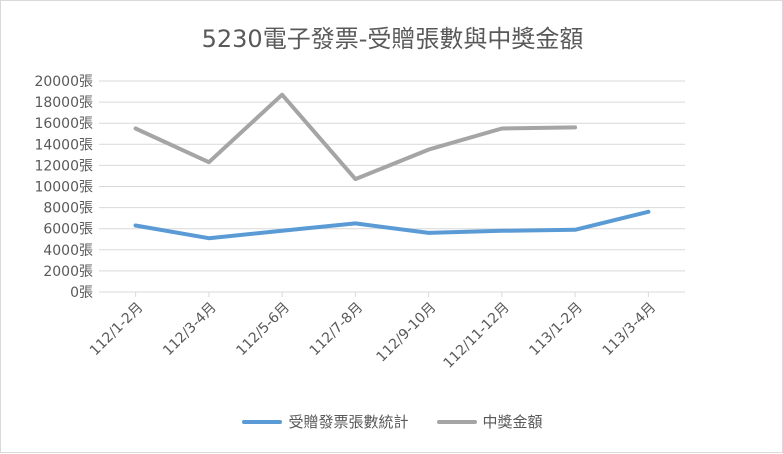  I want to click on x-tick-label: 112/5-6月, so click(263, 330).